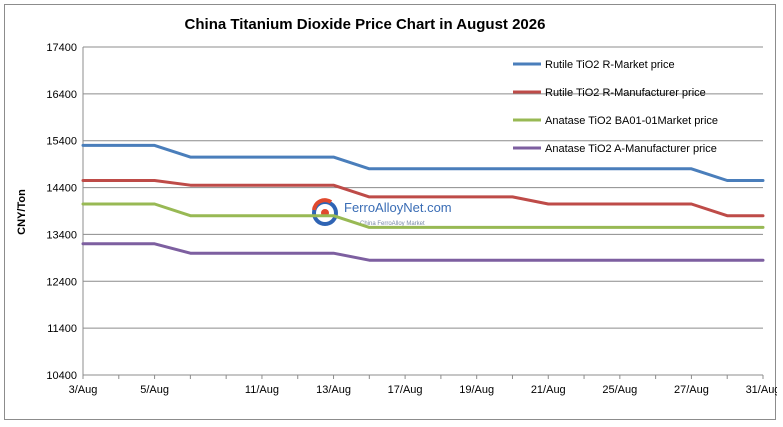 The width and height of the screenshot is (783, 427). I want to click on legend-label: Rutile TiO2 R-Market price, so click(610, 65).